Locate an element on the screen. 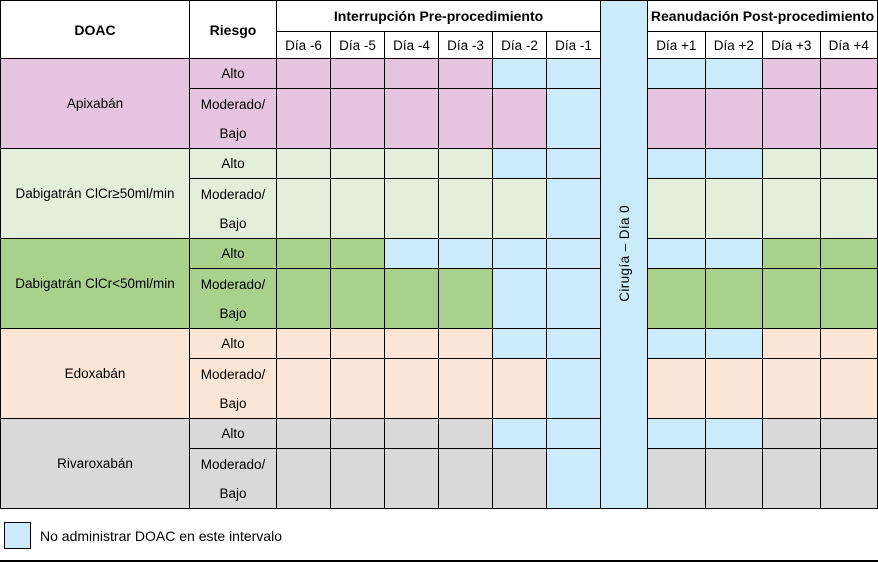 The image size is (878, 562). surgery-day0-label: Cirugía – Día 0 is located at coordinates (624, 253).